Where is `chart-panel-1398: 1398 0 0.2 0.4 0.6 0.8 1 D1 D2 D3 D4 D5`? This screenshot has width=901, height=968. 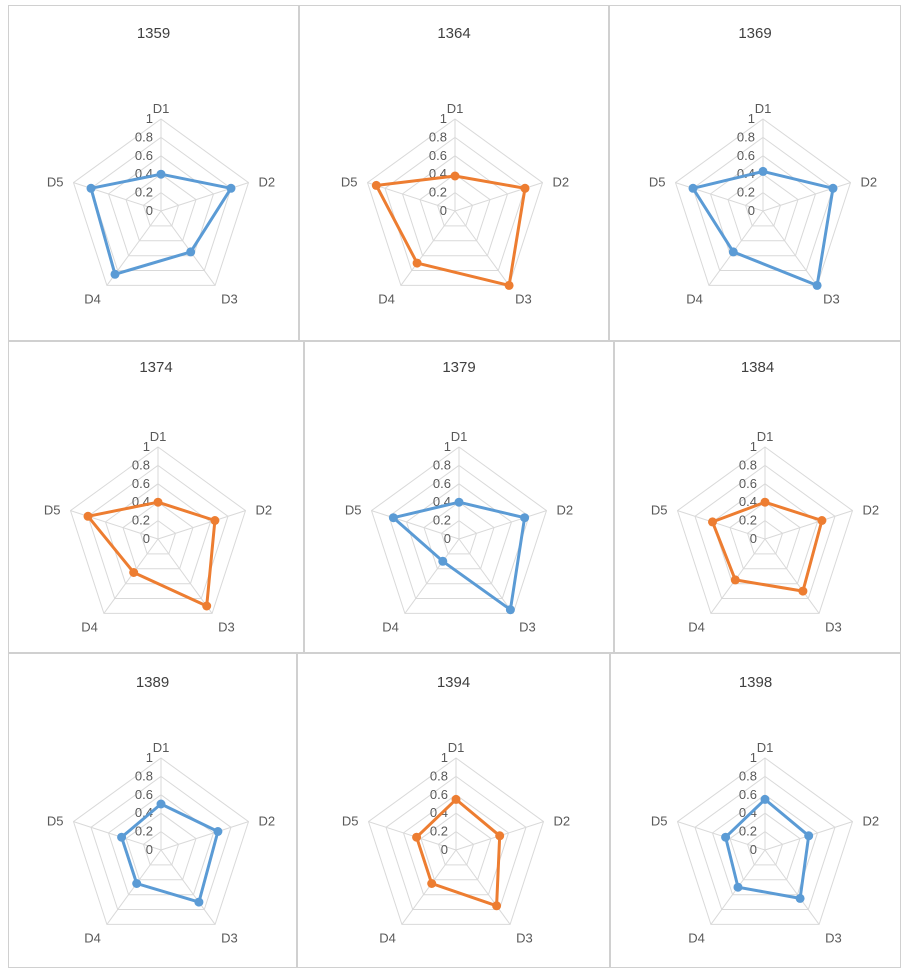
chart-panel-1398: 1398 0 0.2 0.4 0.6 0.8 1 D1 D2 D3 D4 D5 is located at coordinates (755, 810).